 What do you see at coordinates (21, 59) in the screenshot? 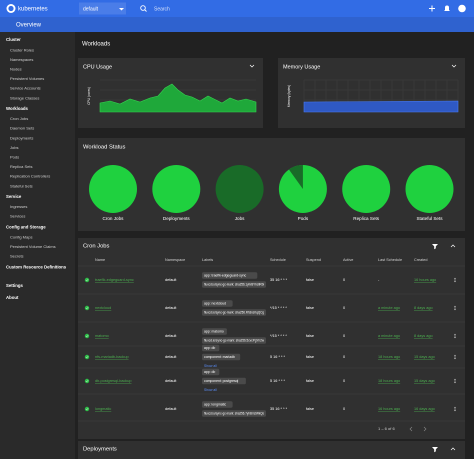
I see `nav-item: Namespaces` at bounding box center [21, 59].